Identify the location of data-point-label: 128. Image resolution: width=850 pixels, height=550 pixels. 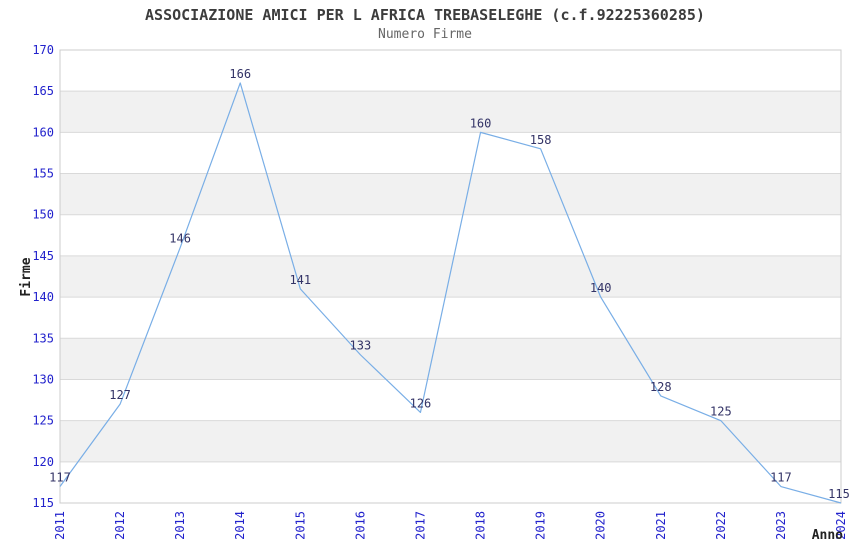
(661, 387).